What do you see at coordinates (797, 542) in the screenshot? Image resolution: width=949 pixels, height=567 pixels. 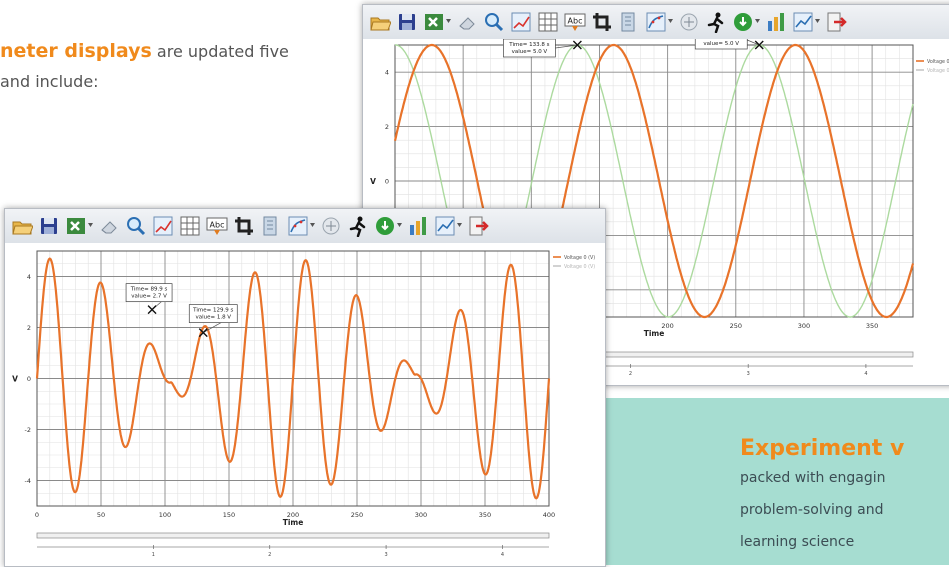 I see `promo-line-3: learning science` at bounding box center [797, 542].